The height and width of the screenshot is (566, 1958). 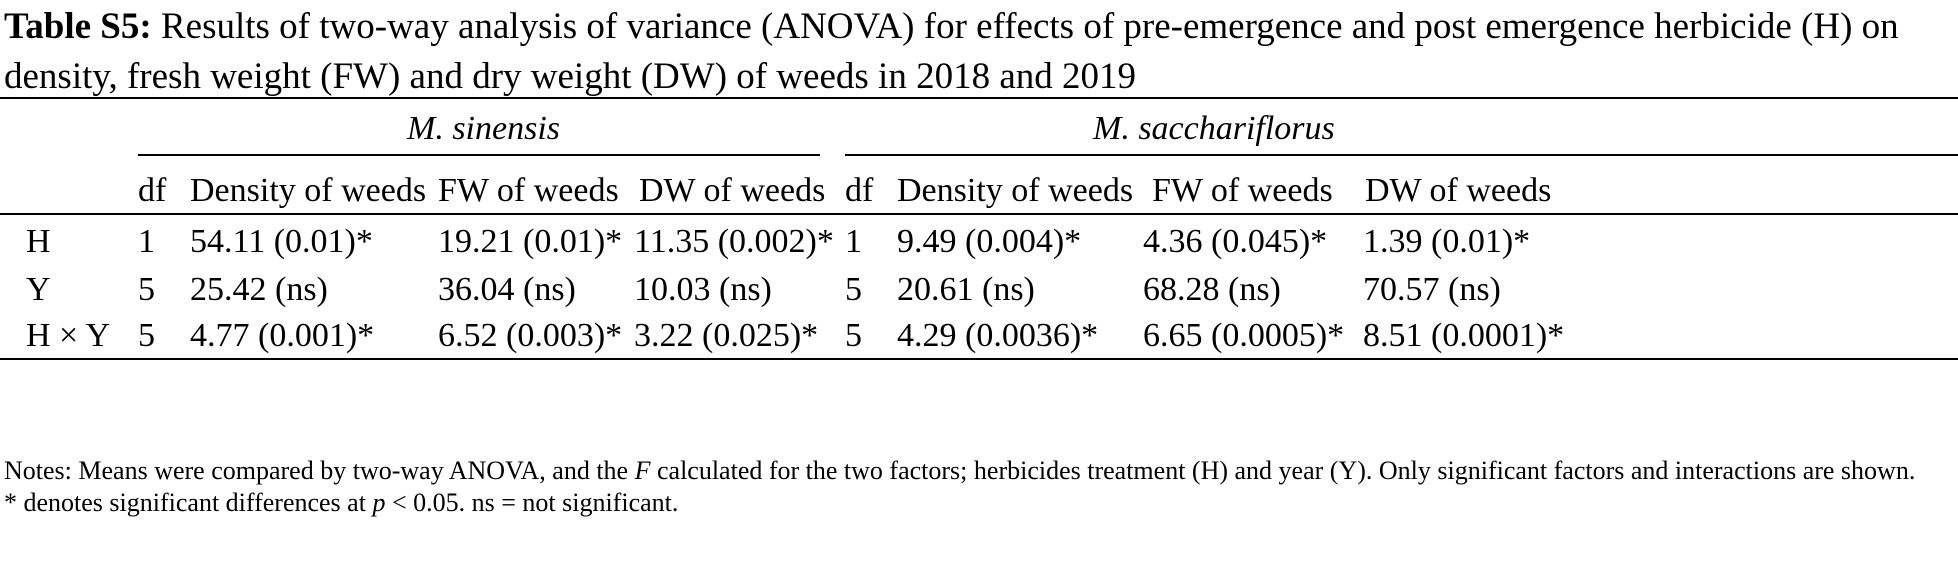 I want to click on notes-p-symbol: p, so click(x=379, y=502).